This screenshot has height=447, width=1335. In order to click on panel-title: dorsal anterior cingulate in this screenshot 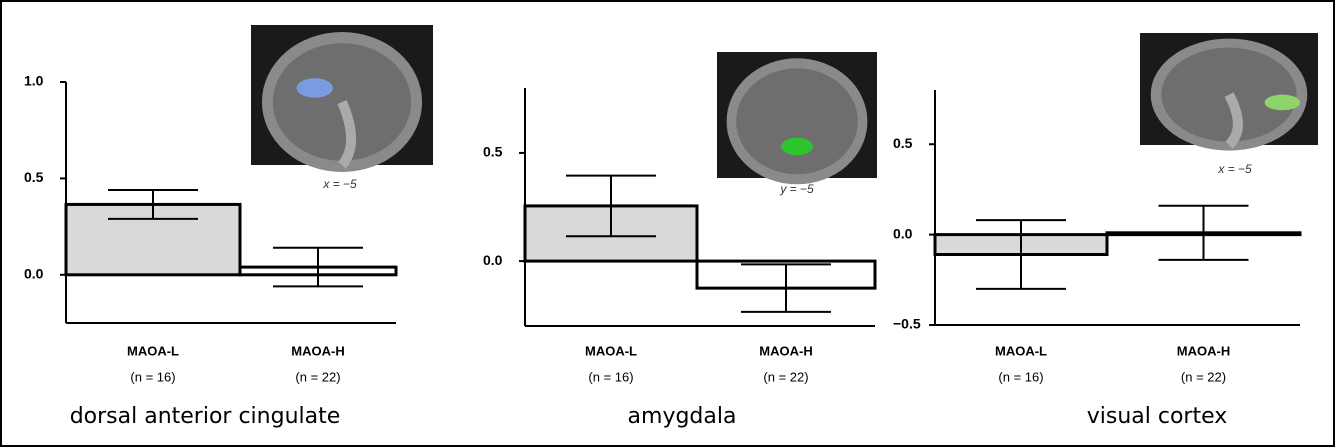, I will do `click(205, 416)`.